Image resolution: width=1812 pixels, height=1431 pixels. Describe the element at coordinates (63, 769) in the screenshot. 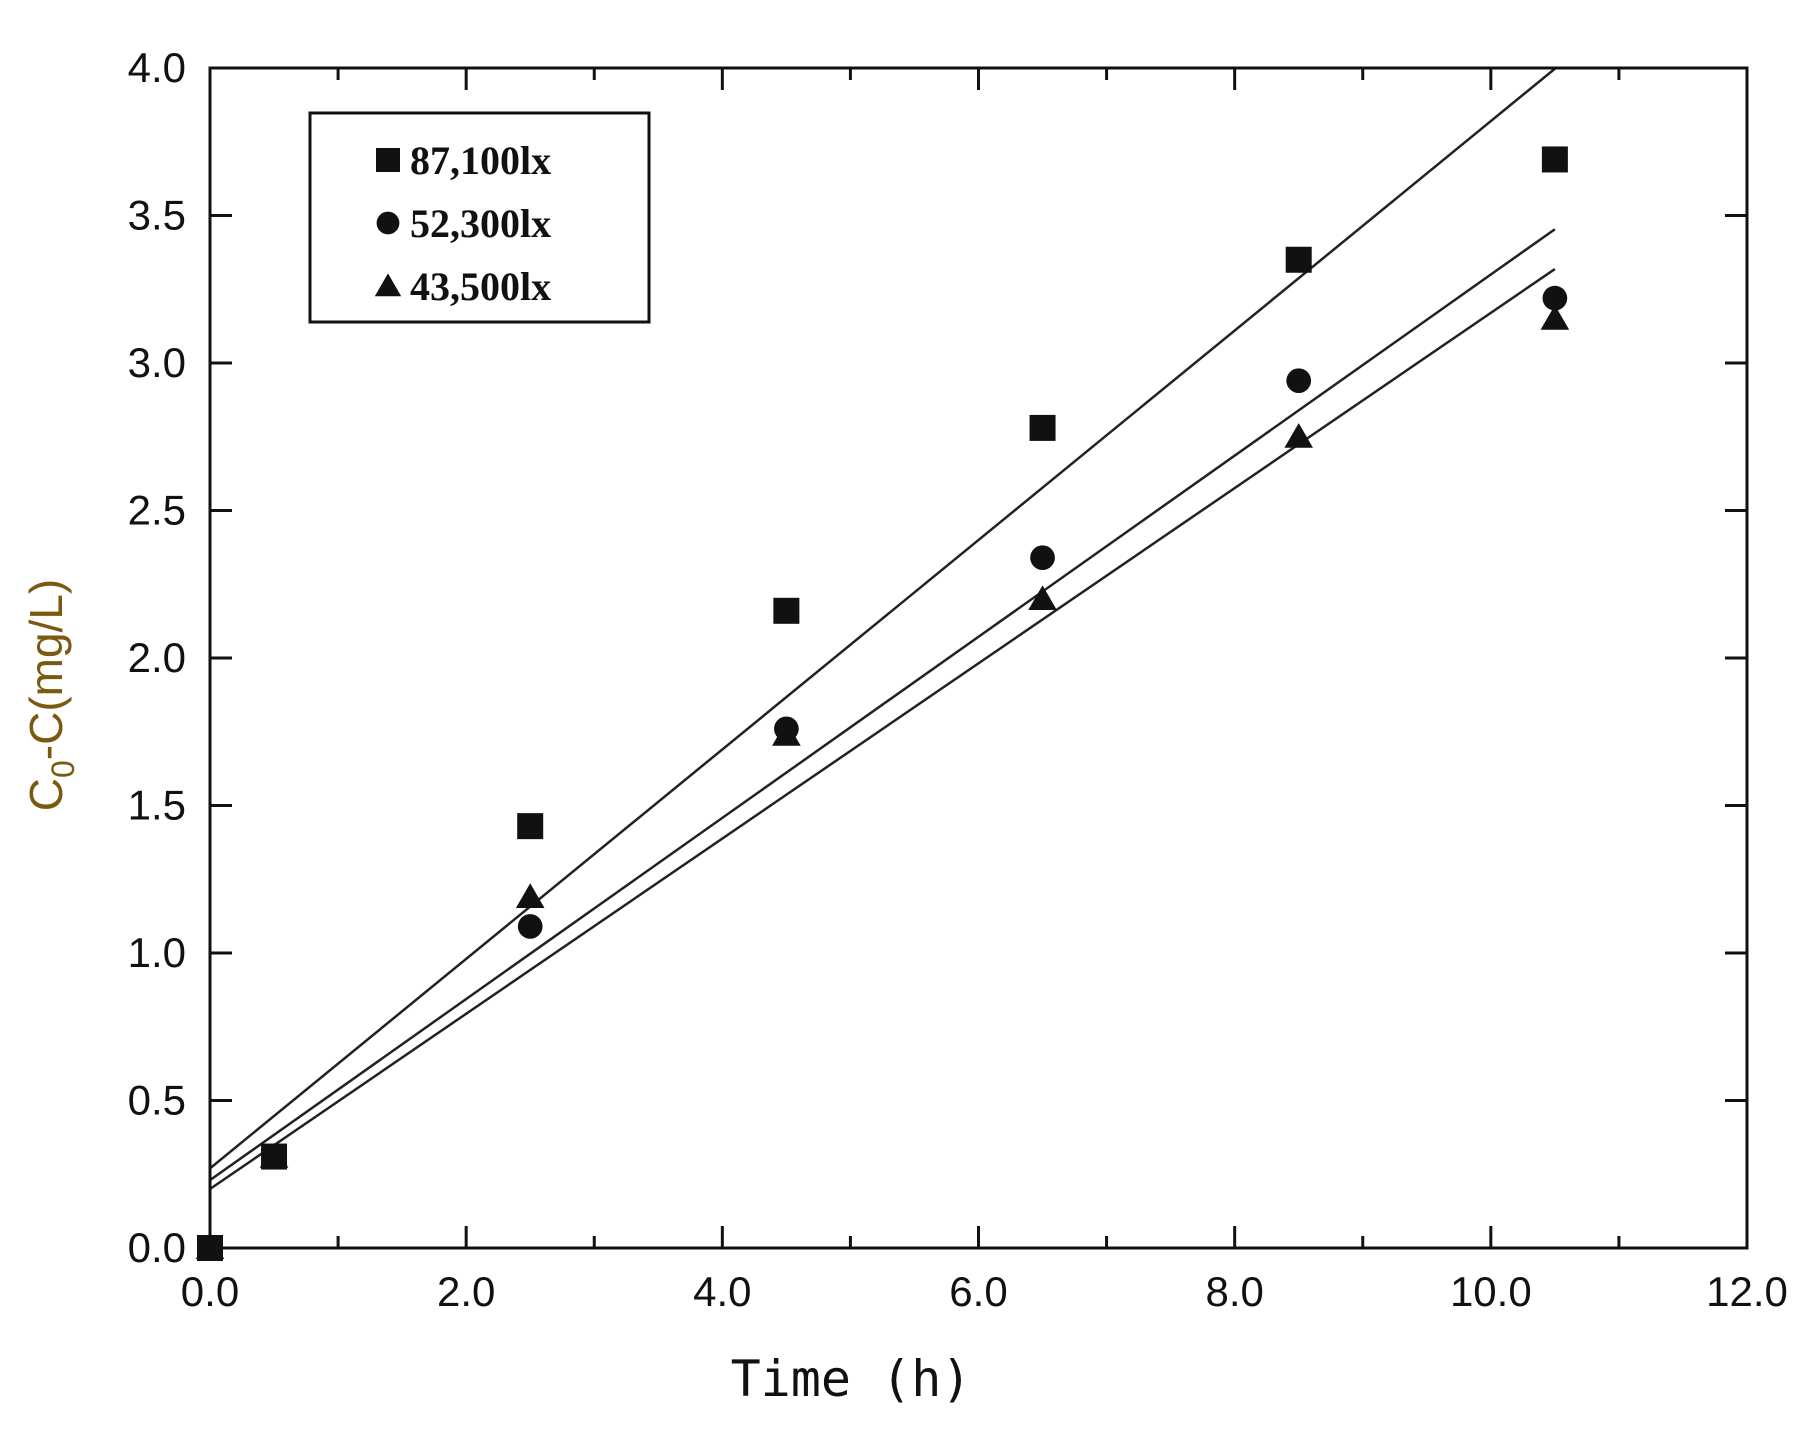

I see `y-axis-title-subscript: 0` at that location.